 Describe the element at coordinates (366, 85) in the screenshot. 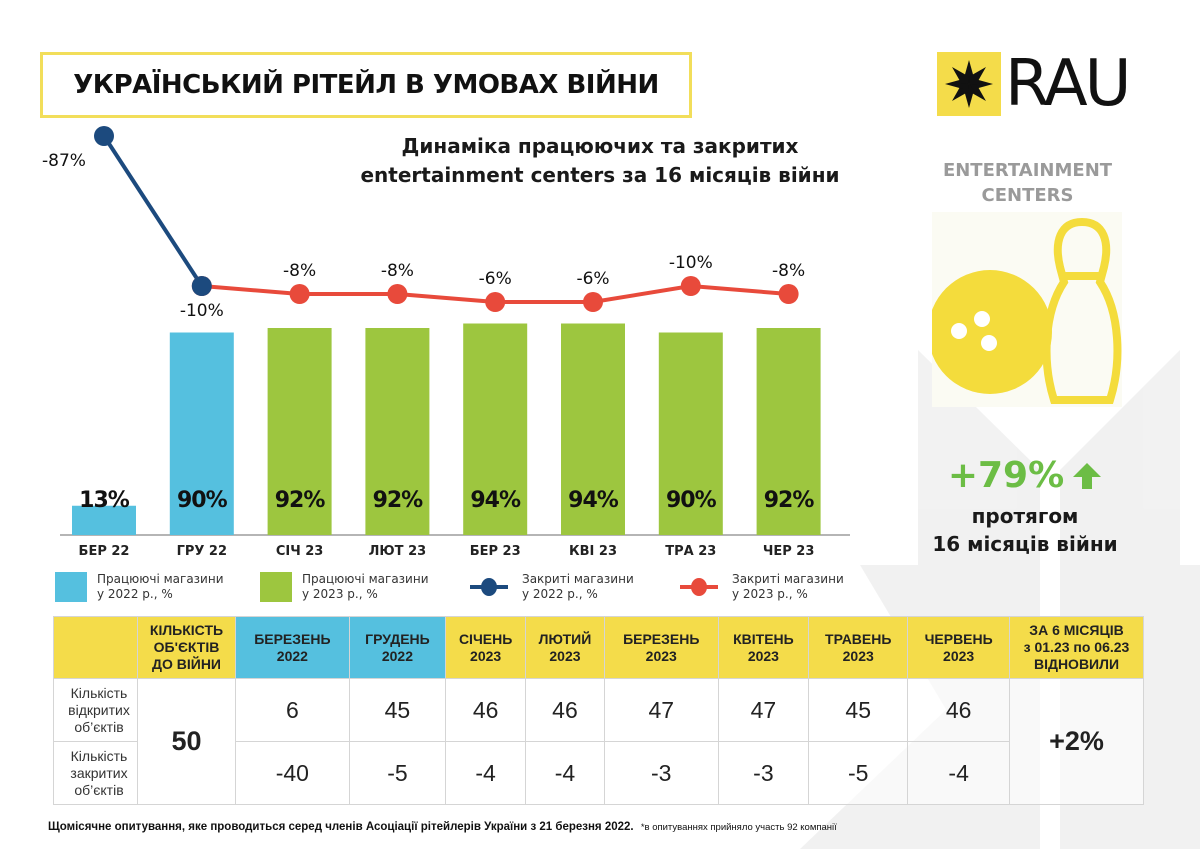

I see `page-title: УКРАЇНСЬКИЙ РІТЕЙЛ В УМОВАХ ВІЙНИ` at that location.